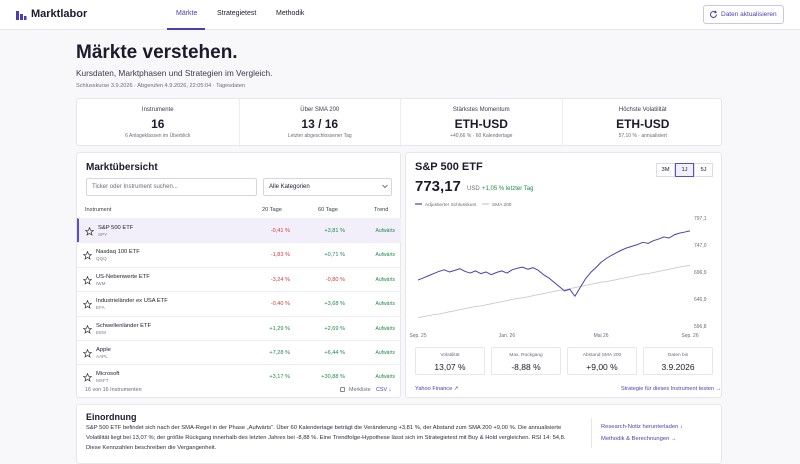  I want to click on day-change: +1,05 % letzter Tag, so click(508, 189).